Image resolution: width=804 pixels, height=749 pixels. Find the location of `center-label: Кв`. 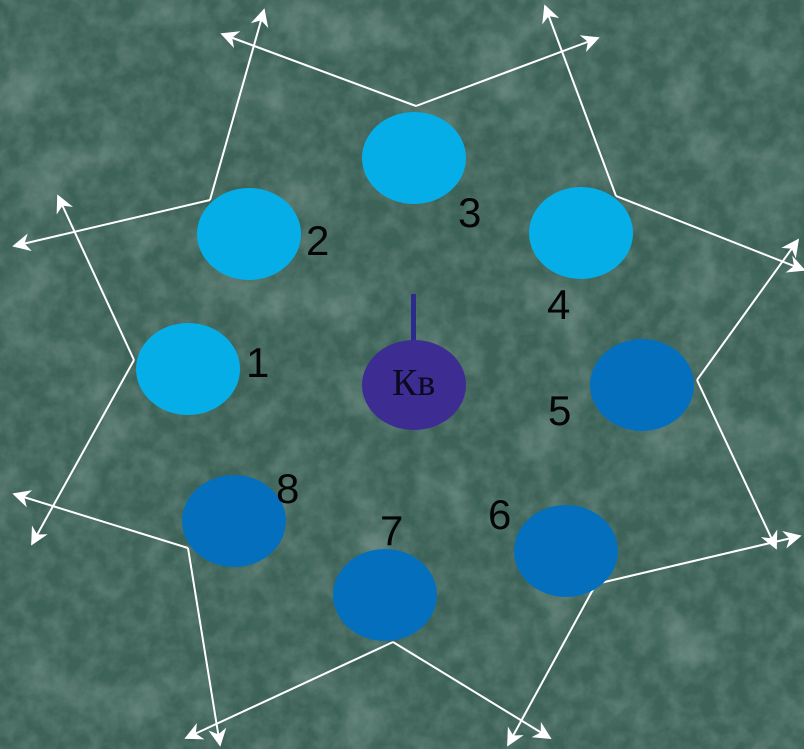

center-label: Кв is located at coordinates (414, 383).